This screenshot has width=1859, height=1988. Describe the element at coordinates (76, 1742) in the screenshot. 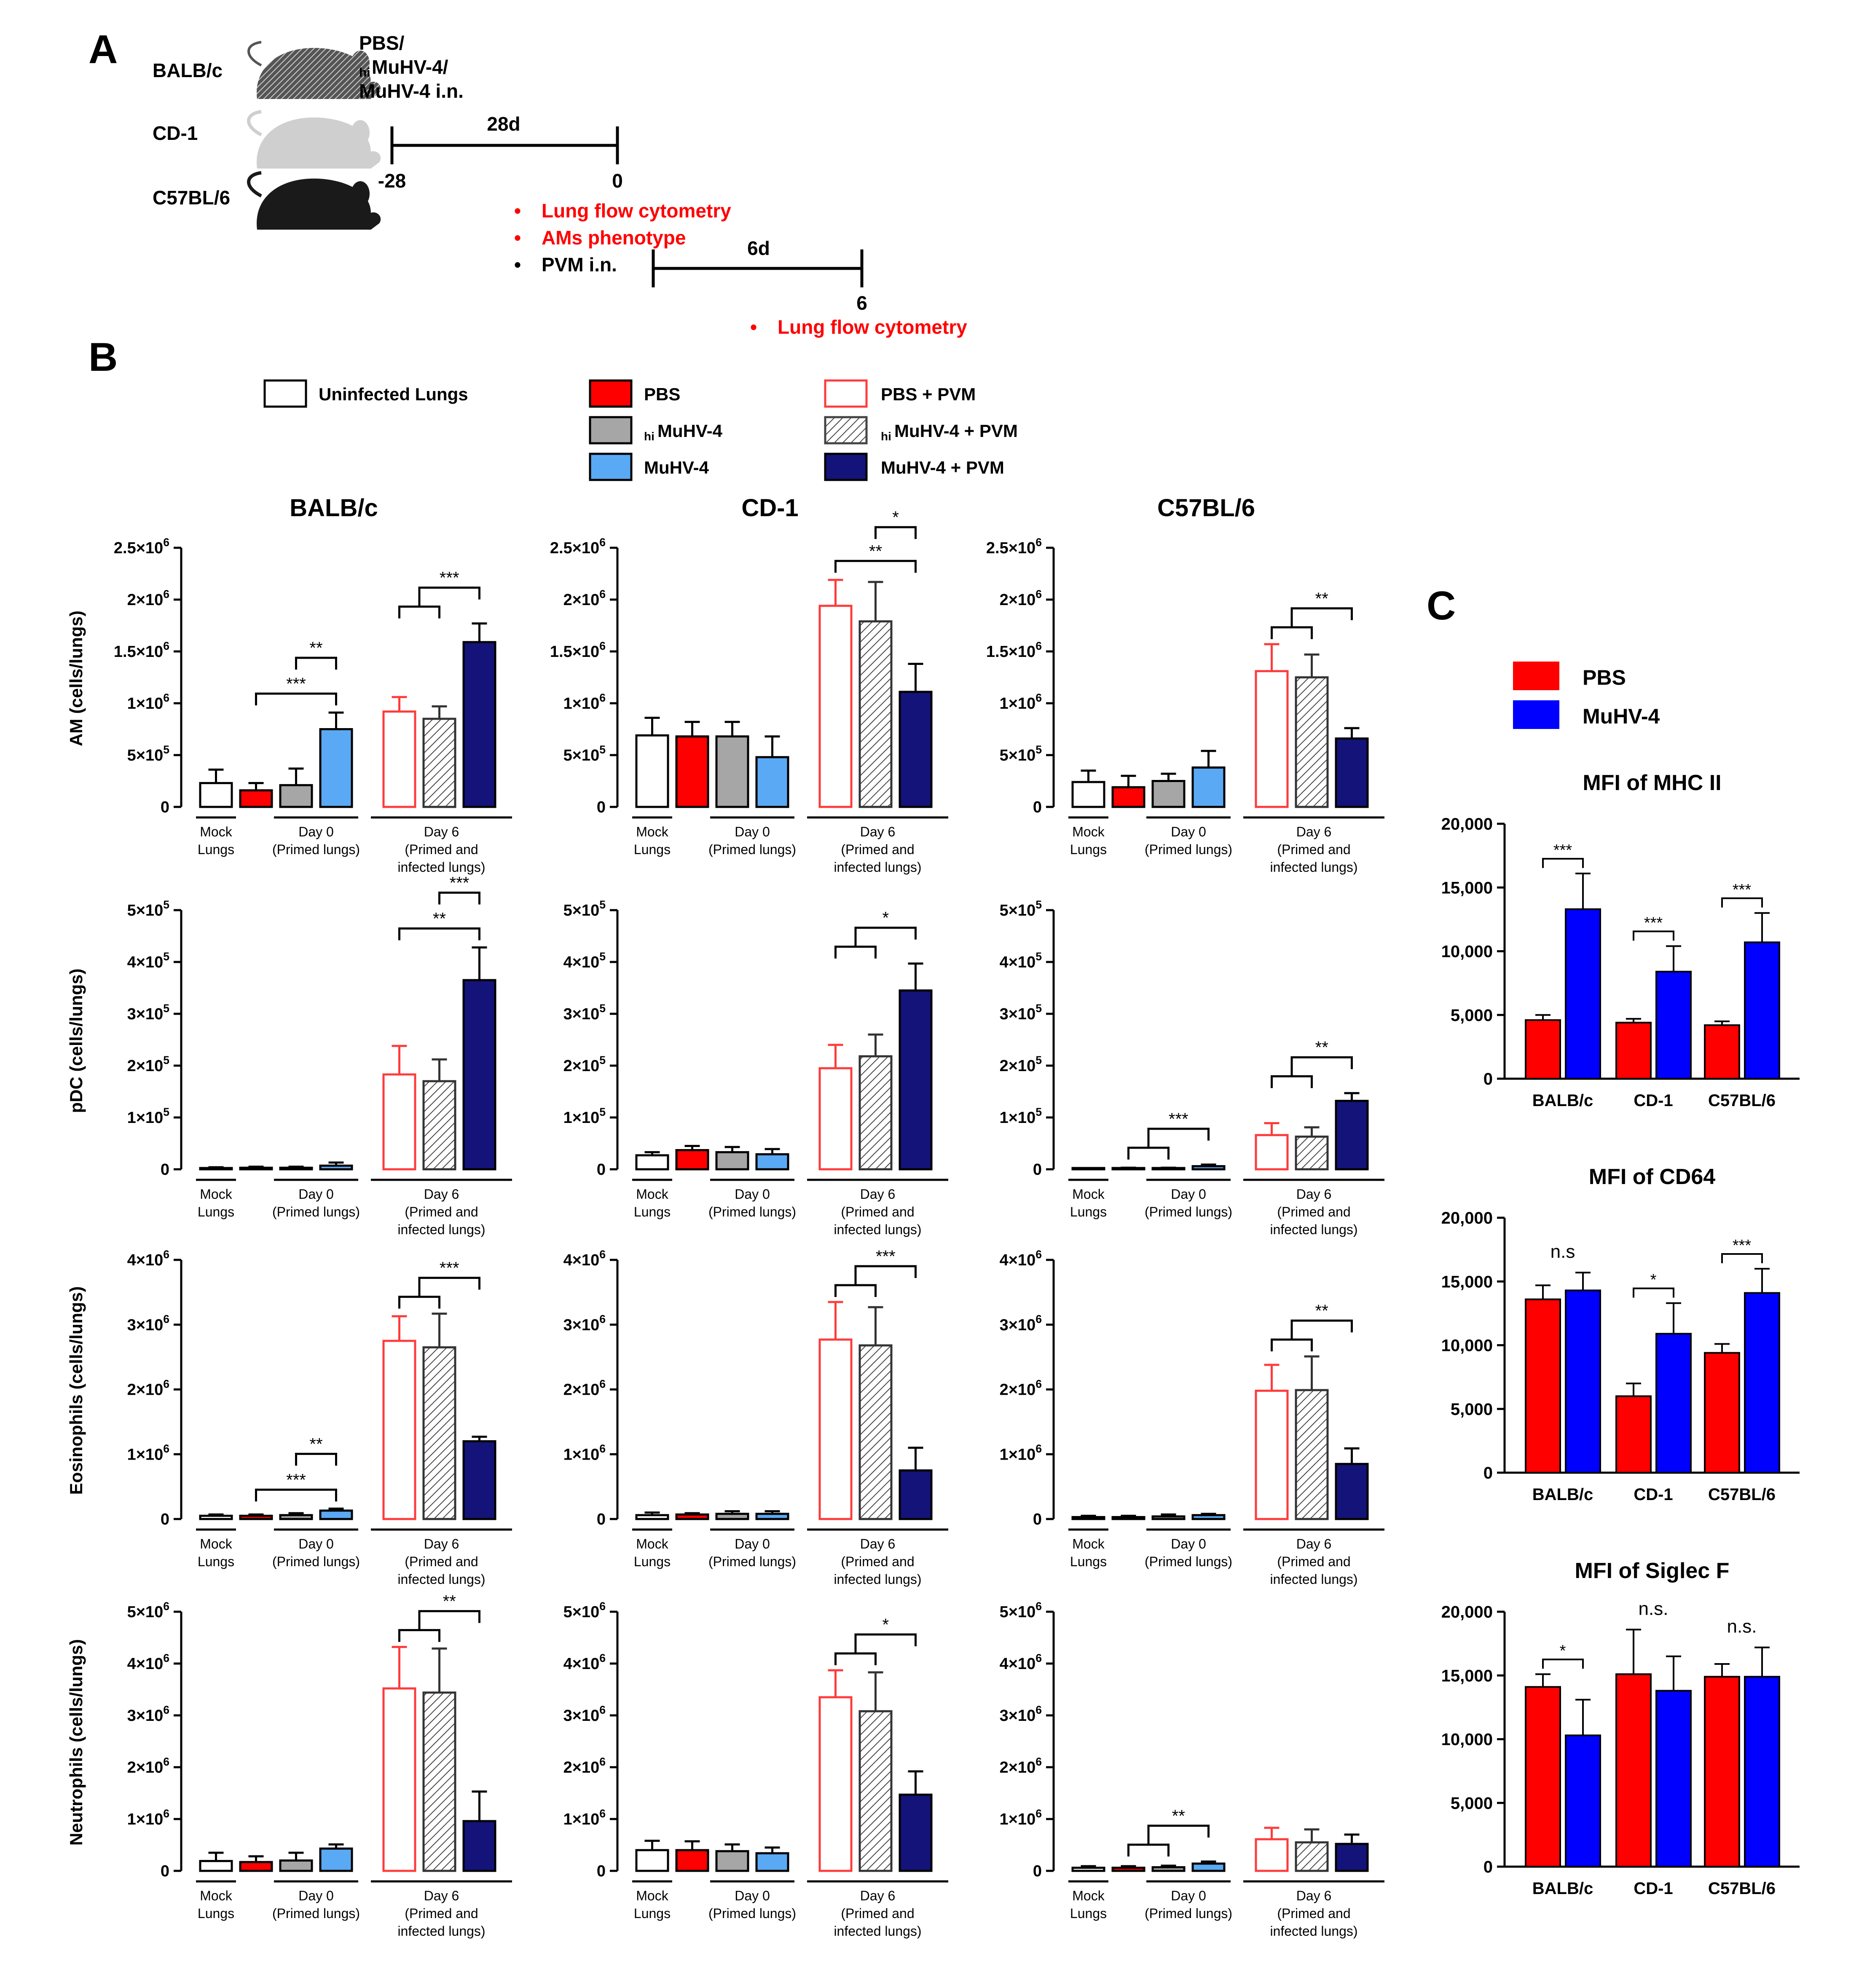

I see `row-label-neutrophils: Neutrophils (cells/lungs)` at that location.